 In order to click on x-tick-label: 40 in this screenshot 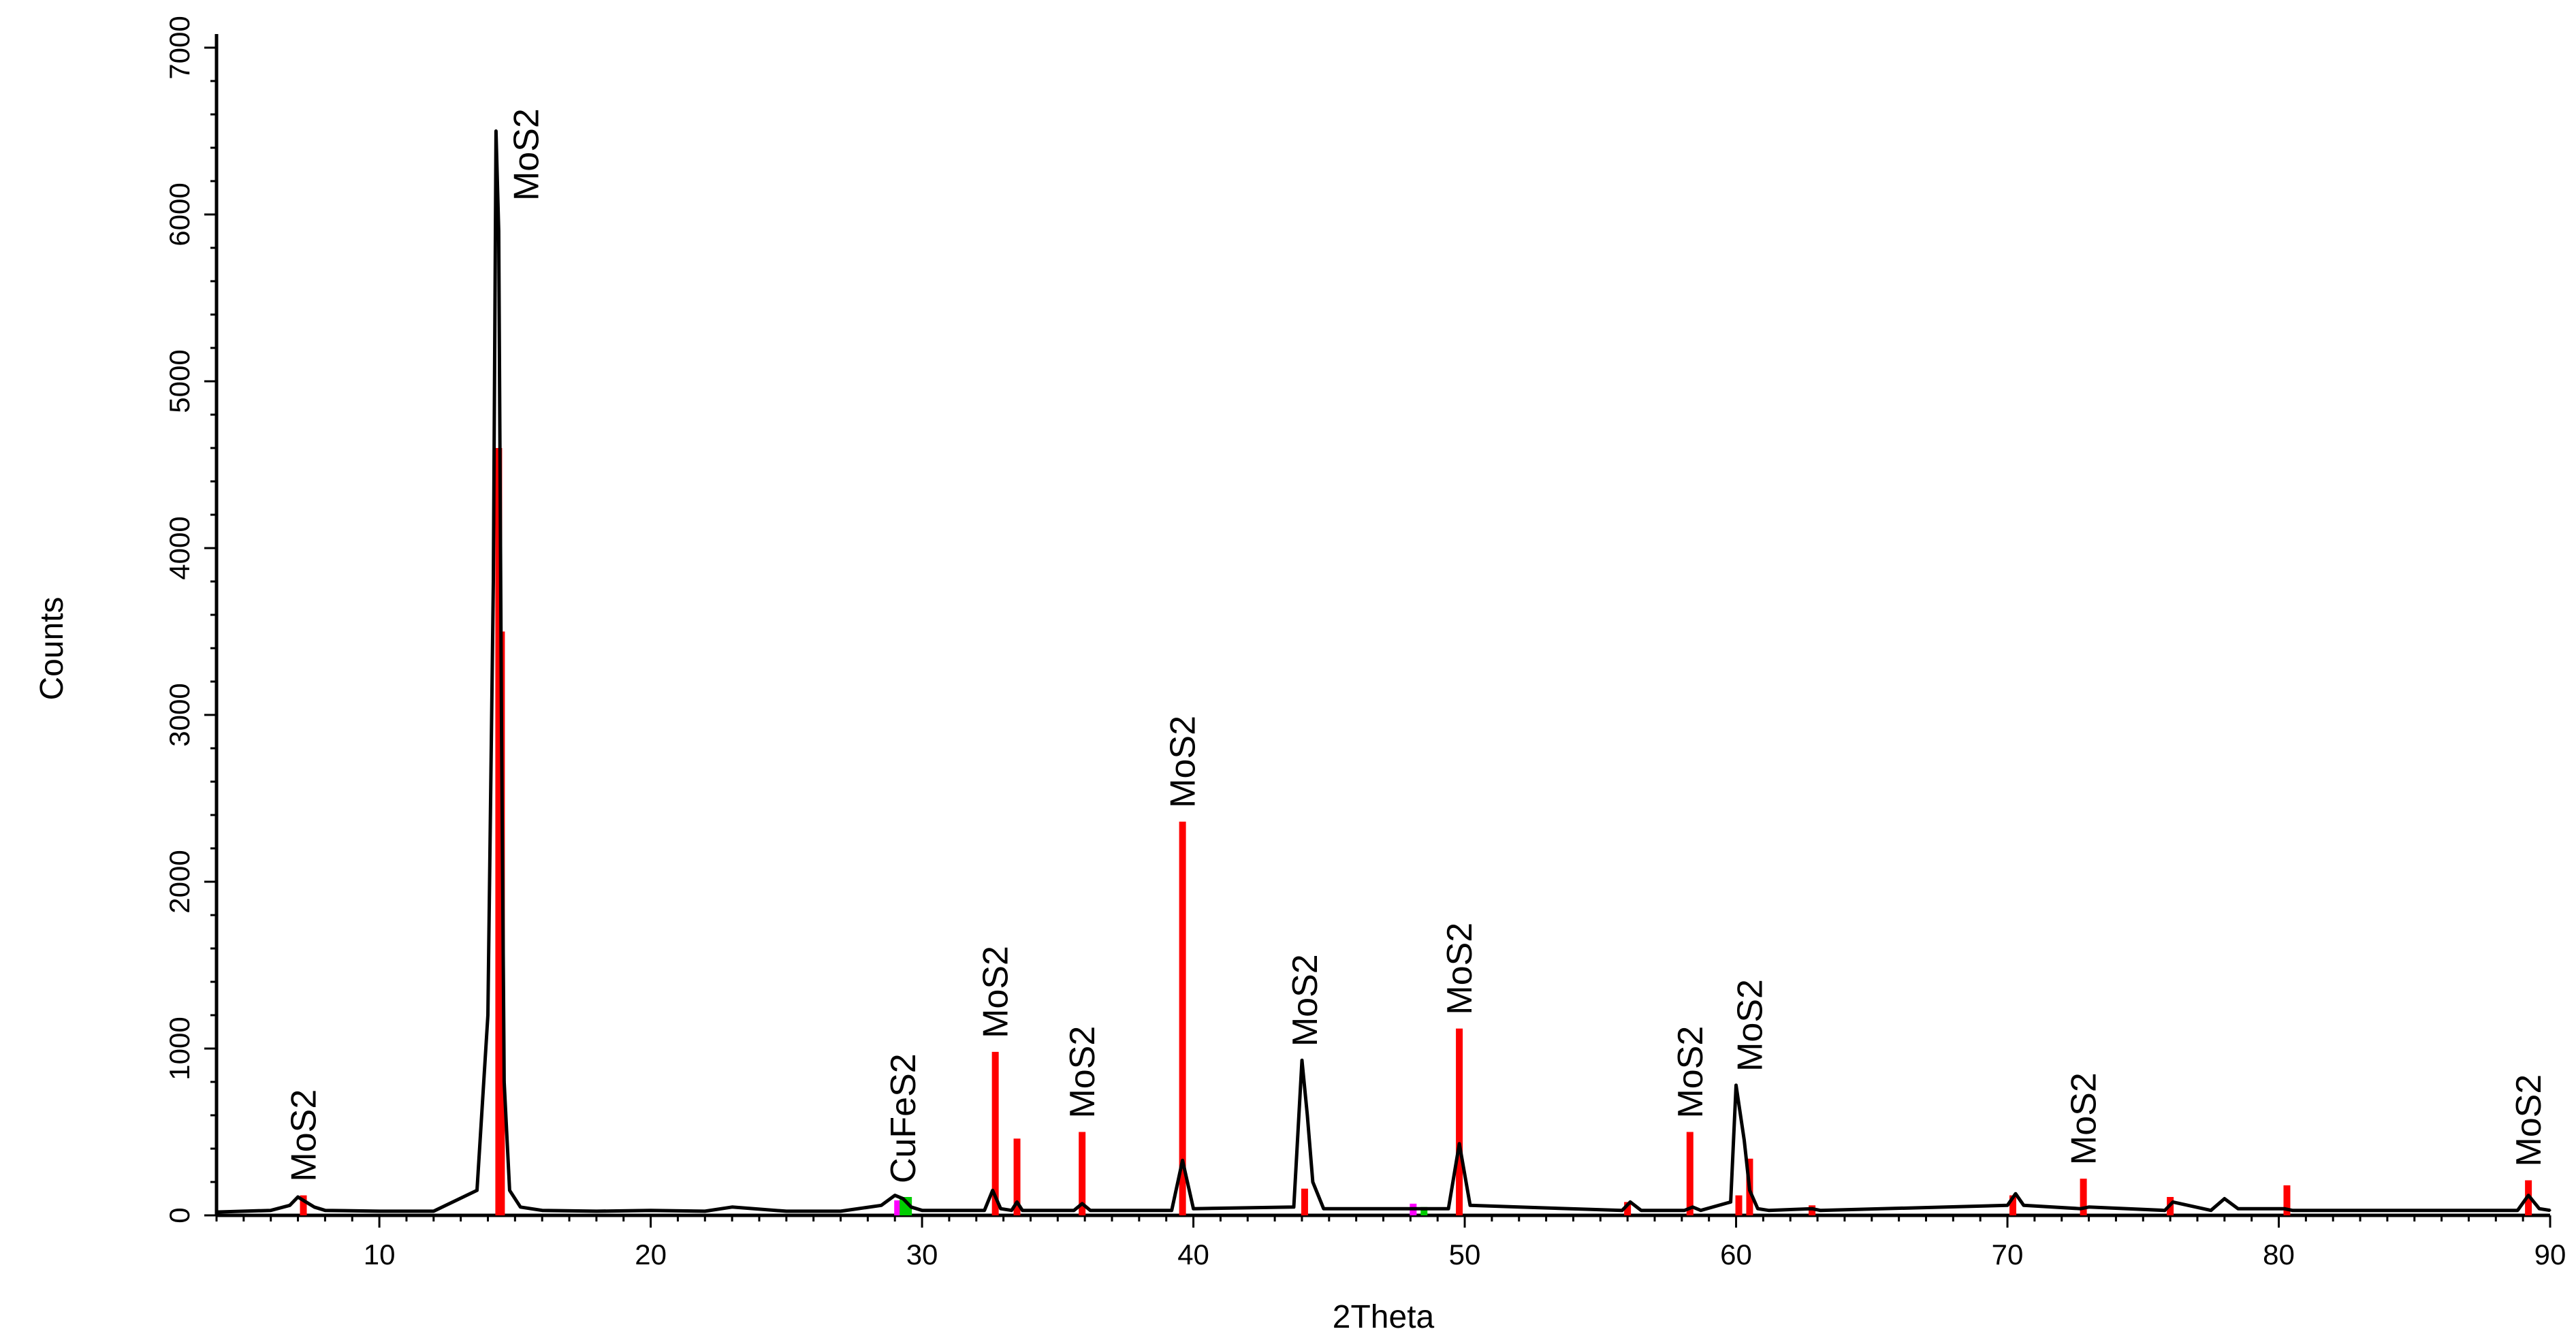, I will do `click(1193, 1255)`.